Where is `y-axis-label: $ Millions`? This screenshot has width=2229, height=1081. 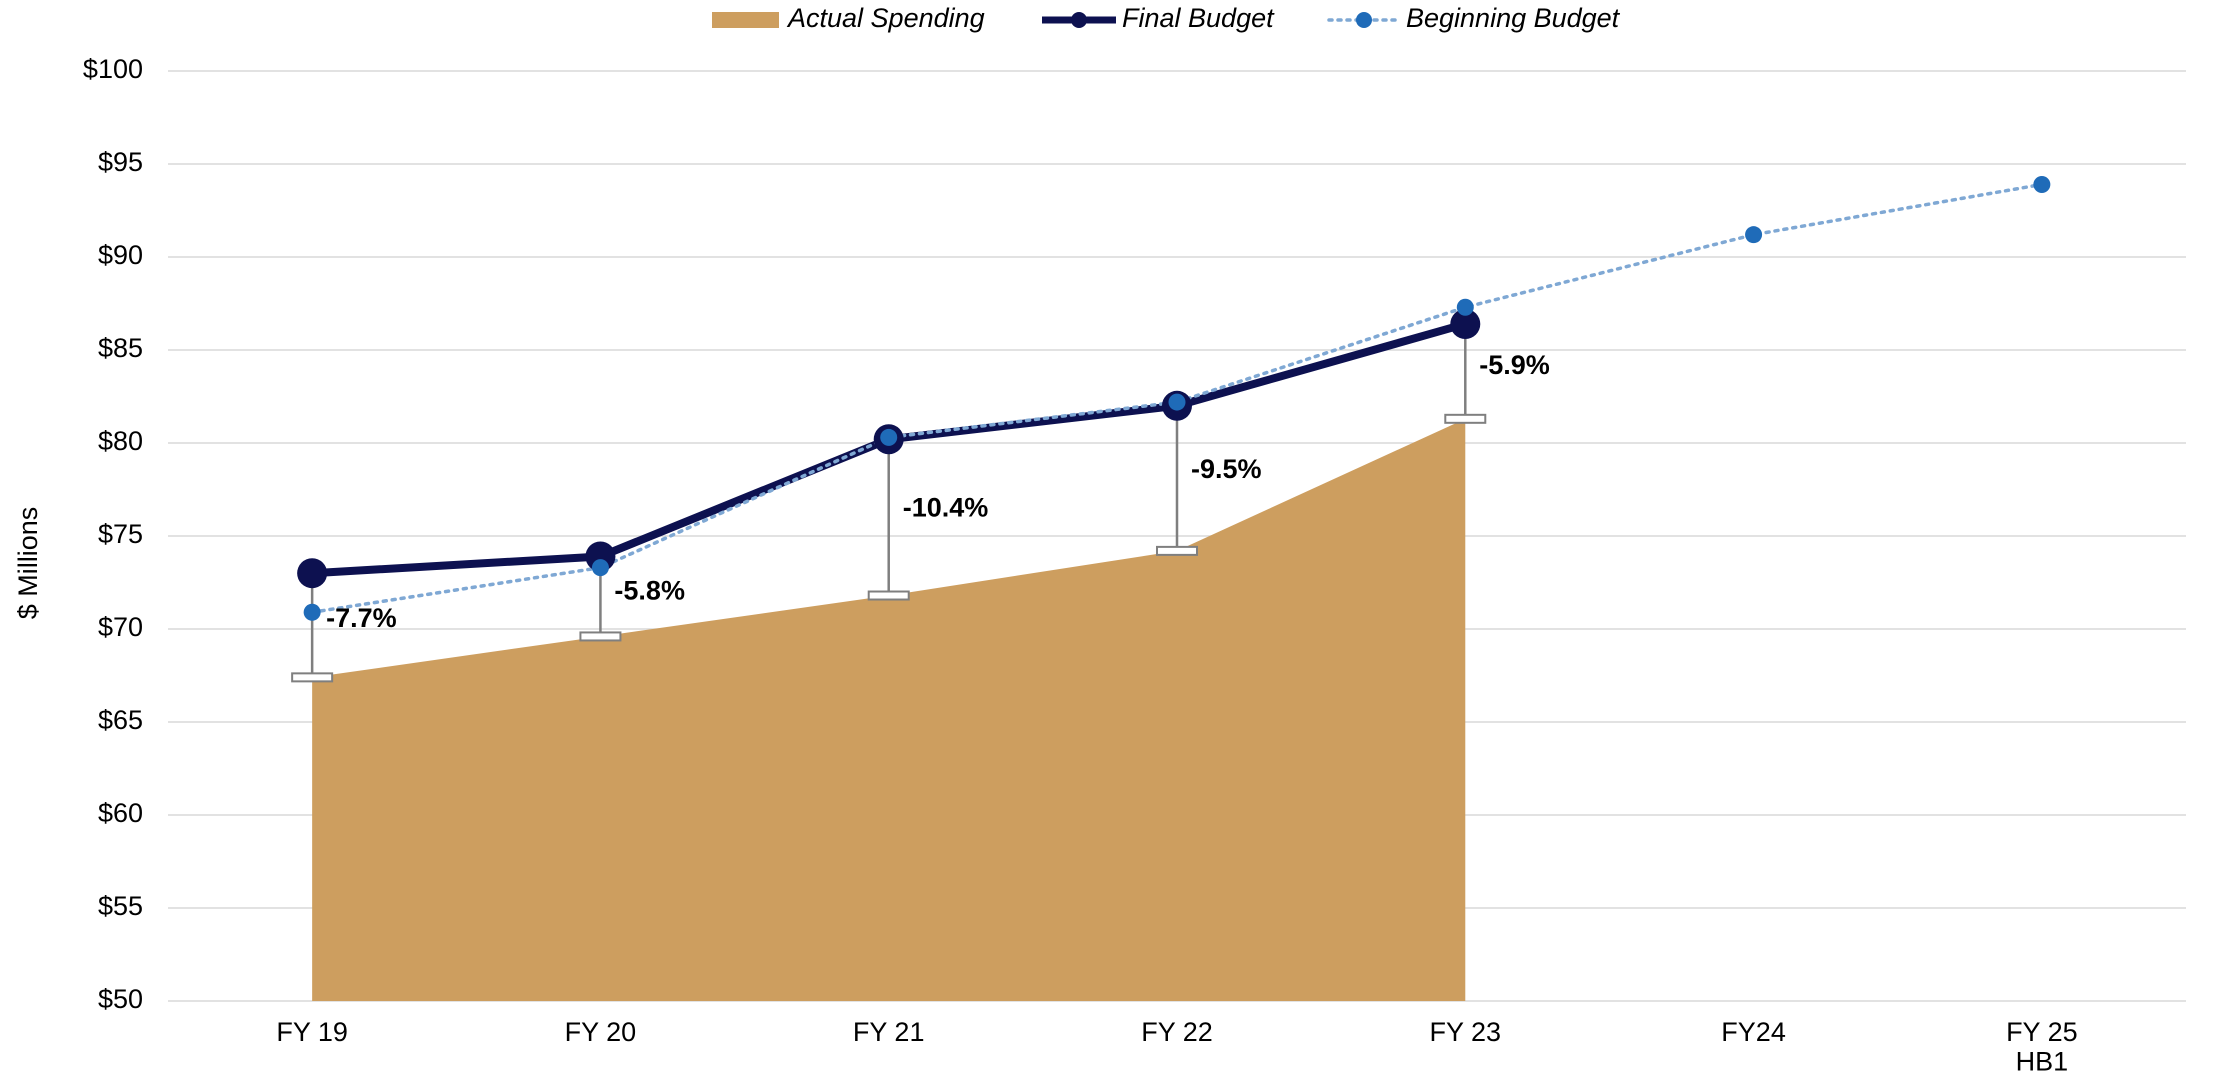 y-axis-label: $ Millions is located at coordinates (28, 563).